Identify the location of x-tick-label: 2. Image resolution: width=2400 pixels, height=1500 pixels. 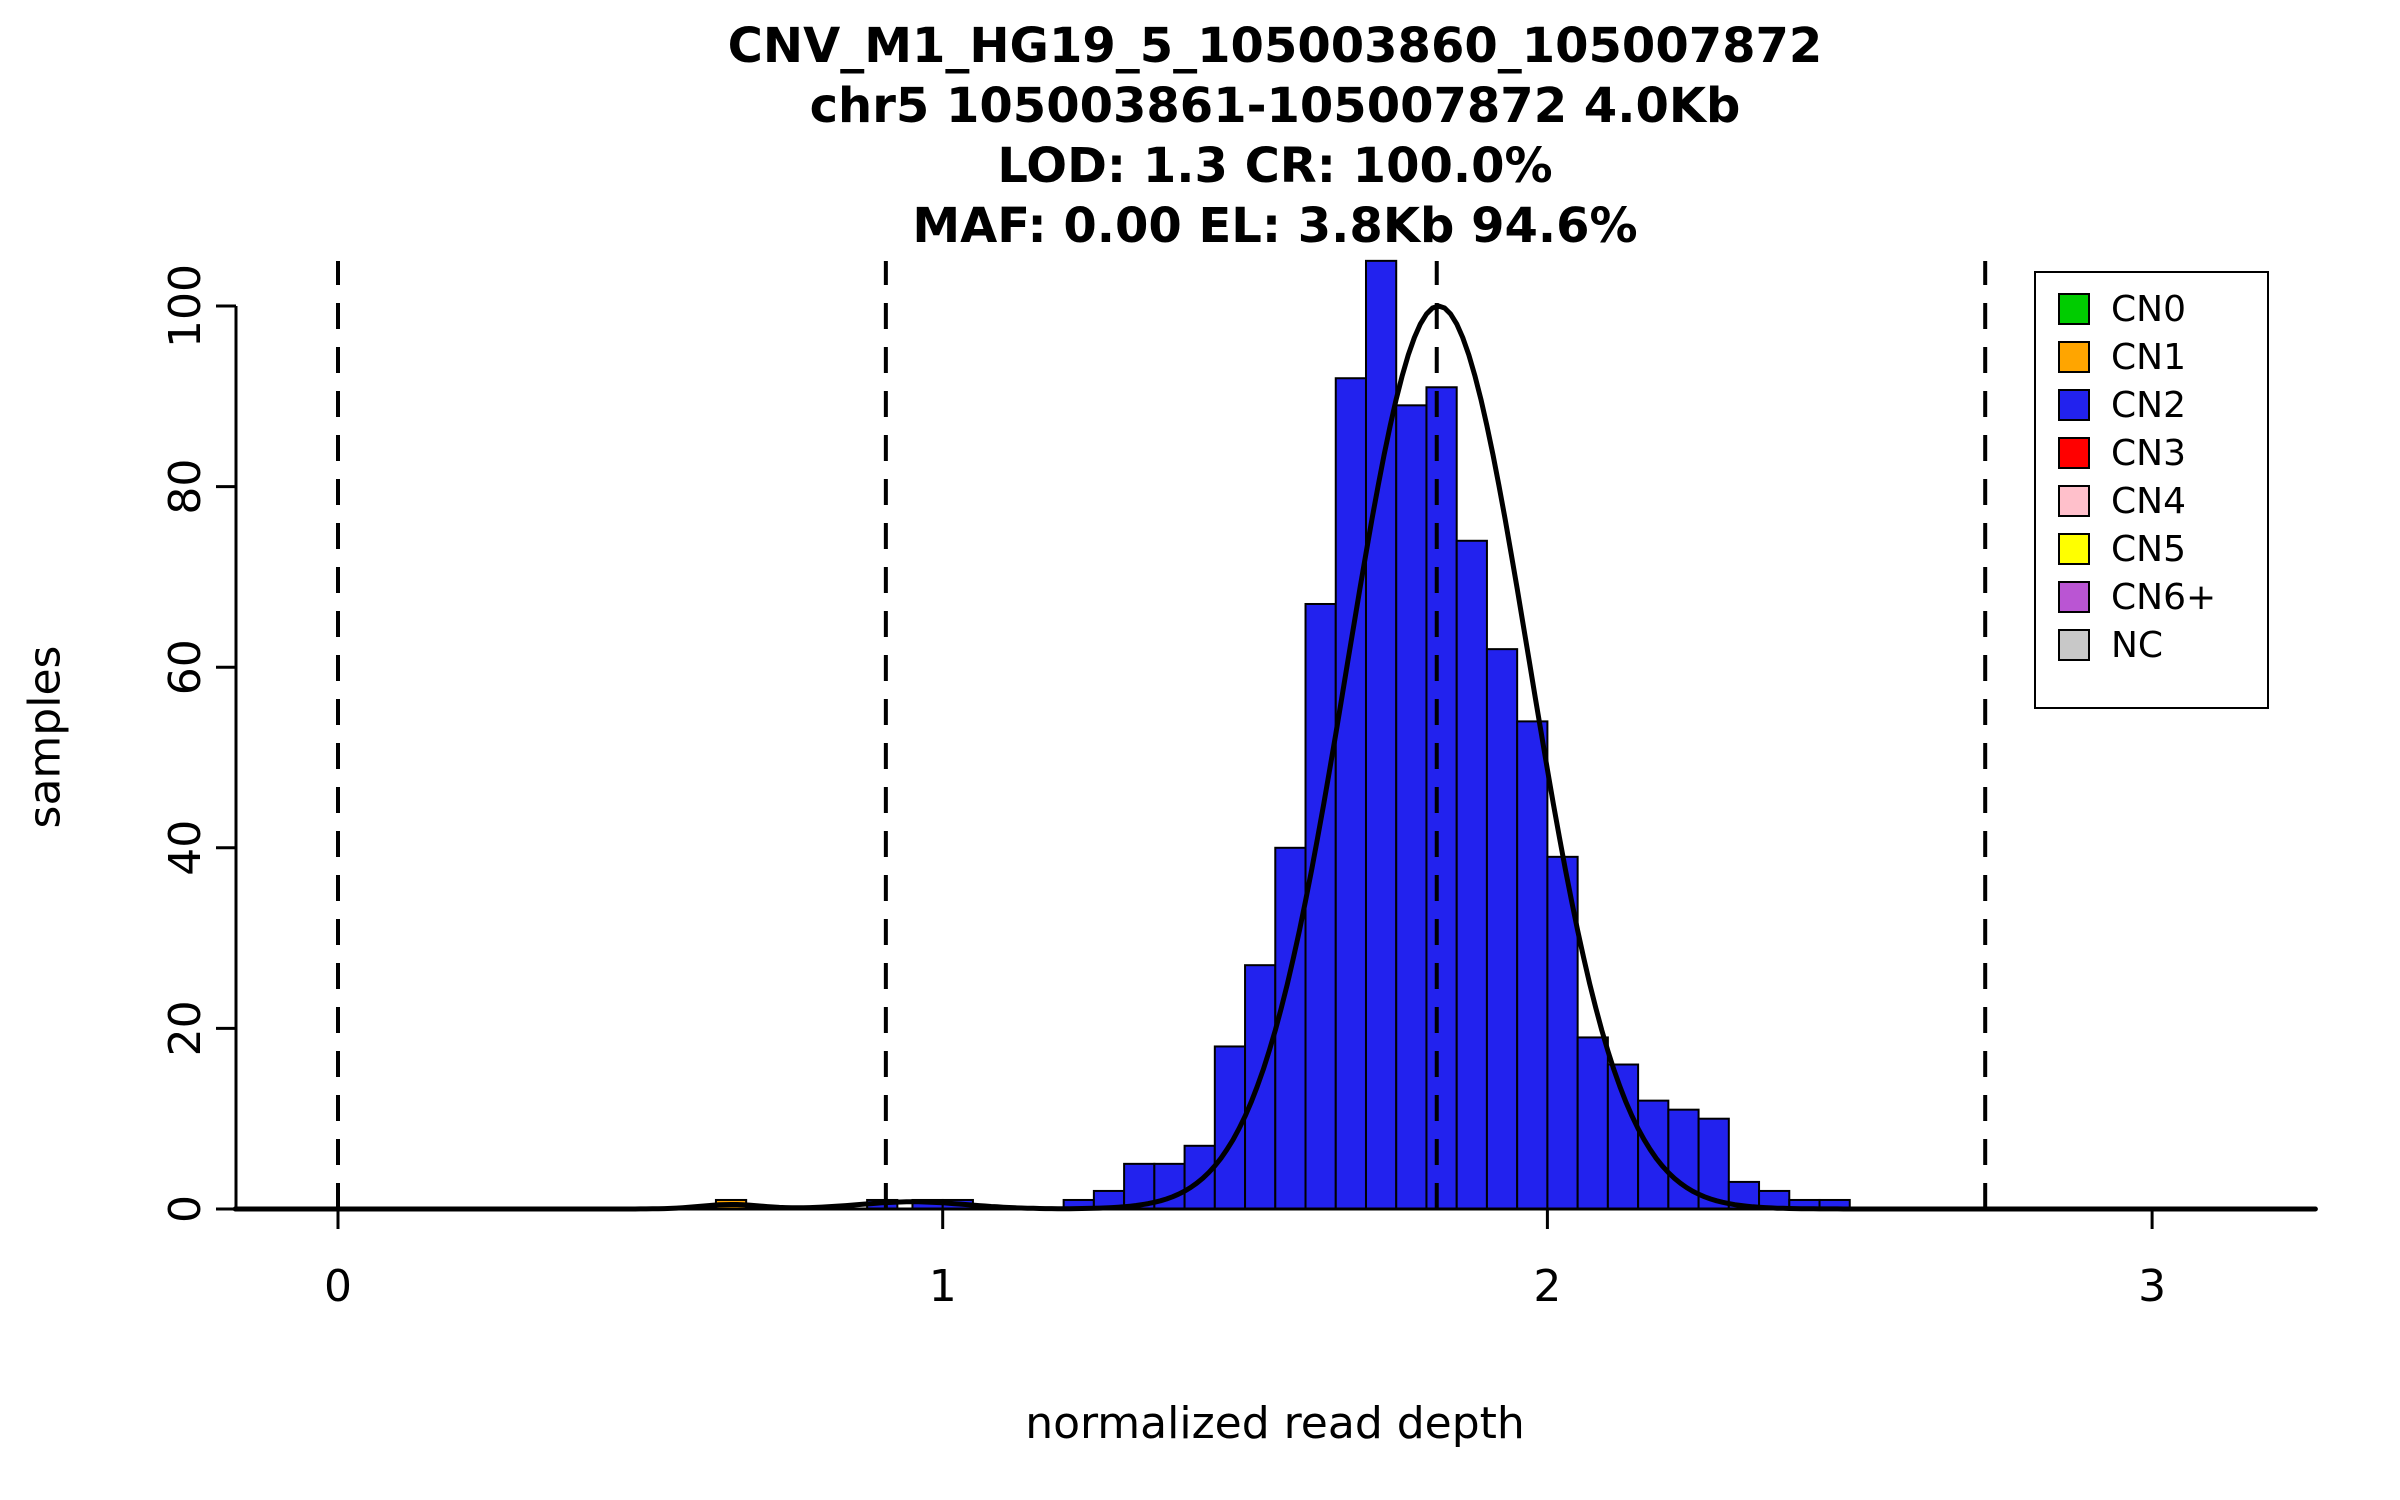
(1547, 1286).